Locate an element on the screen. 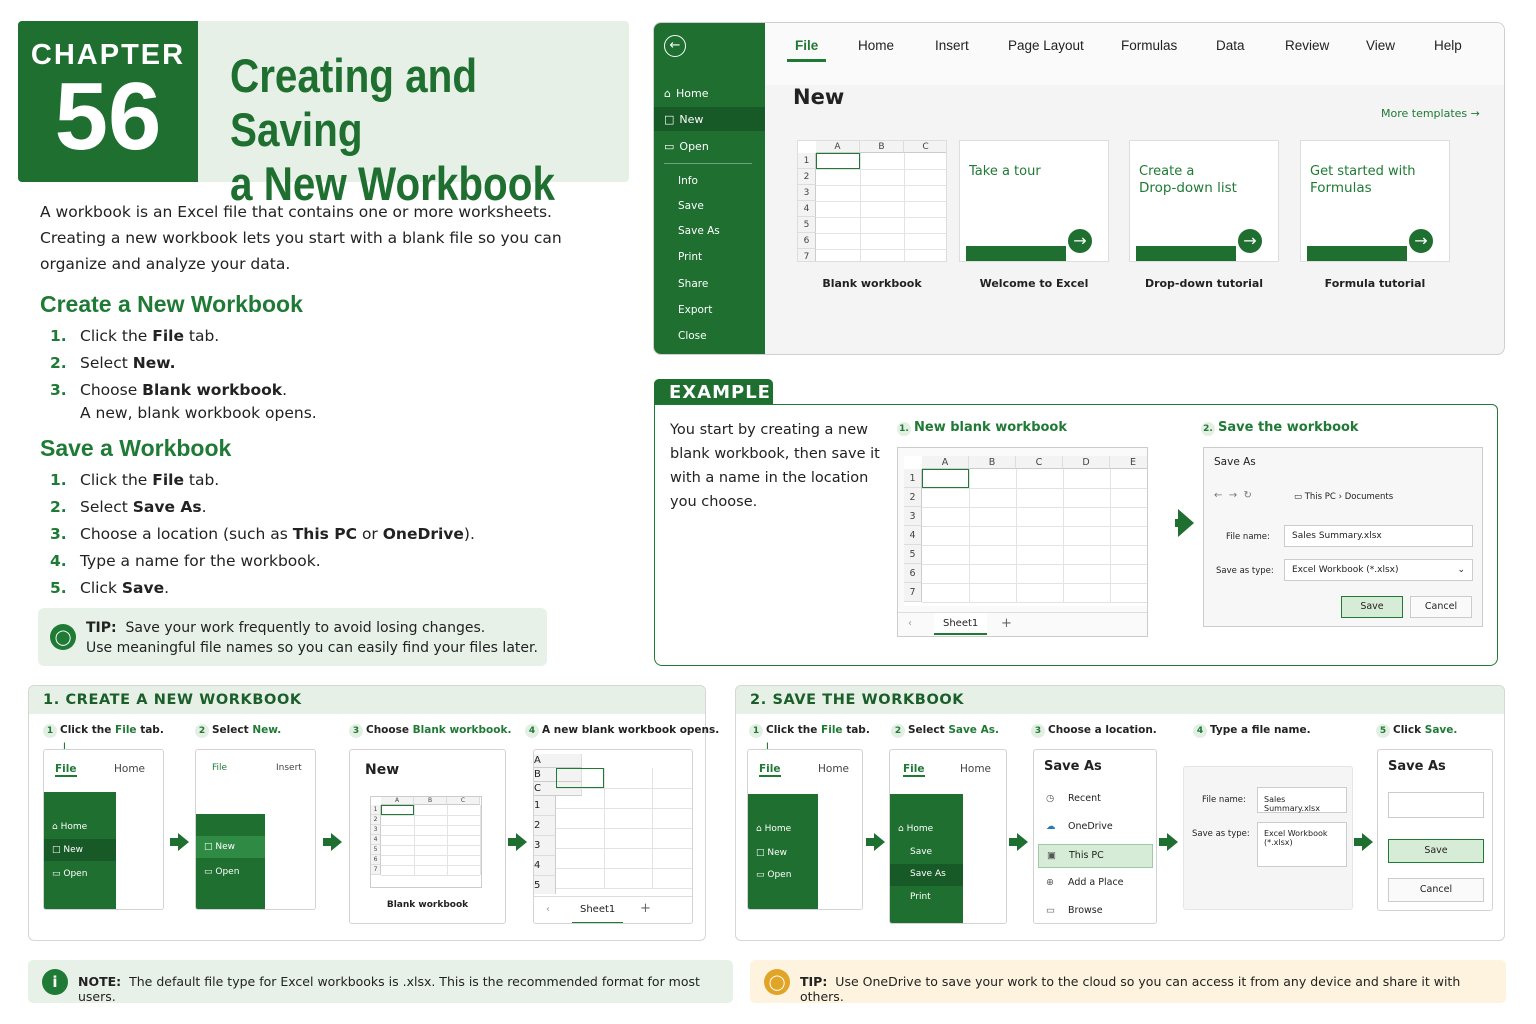 This screenshot has height=1024, width=1536. location-this-pc: ▣ This PC is located at coordinates (1095, 856).